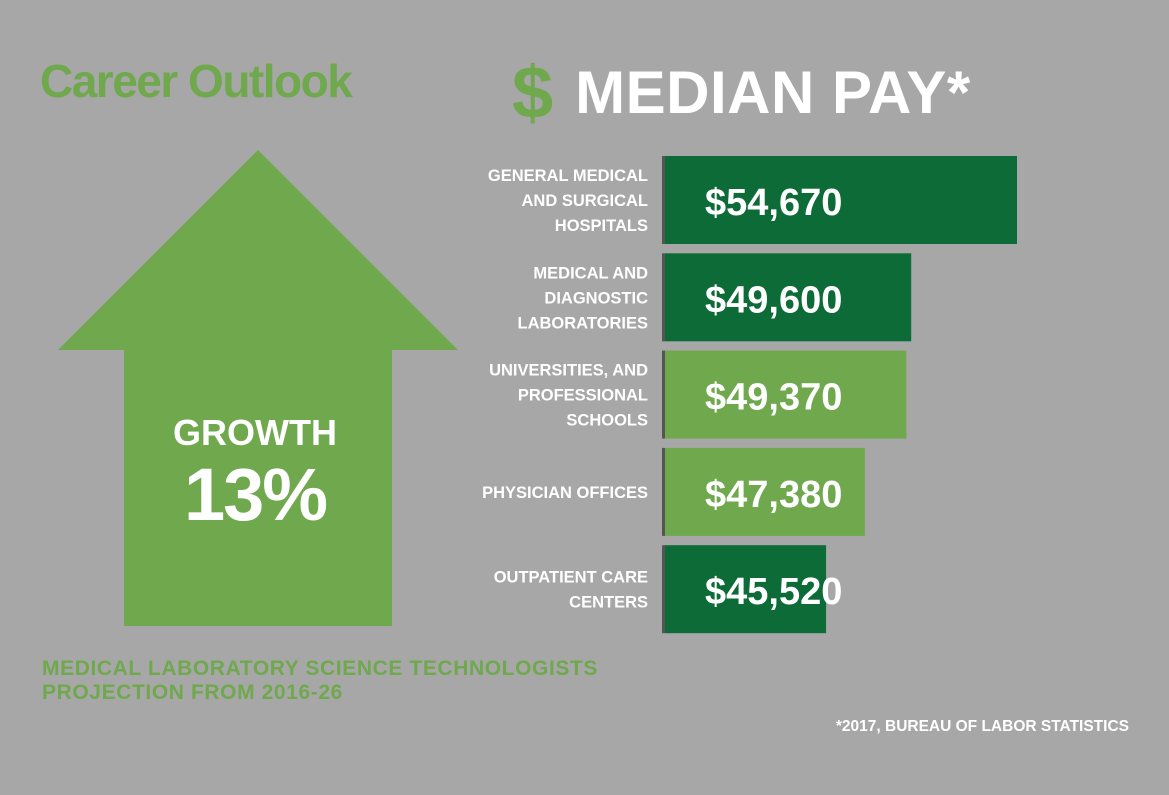 The image size is (1169, 795). What do you see at coordinates (773, 203) in the screenshot?
I see `bar-value-label: $54,670` at bounding box center [773, 203].